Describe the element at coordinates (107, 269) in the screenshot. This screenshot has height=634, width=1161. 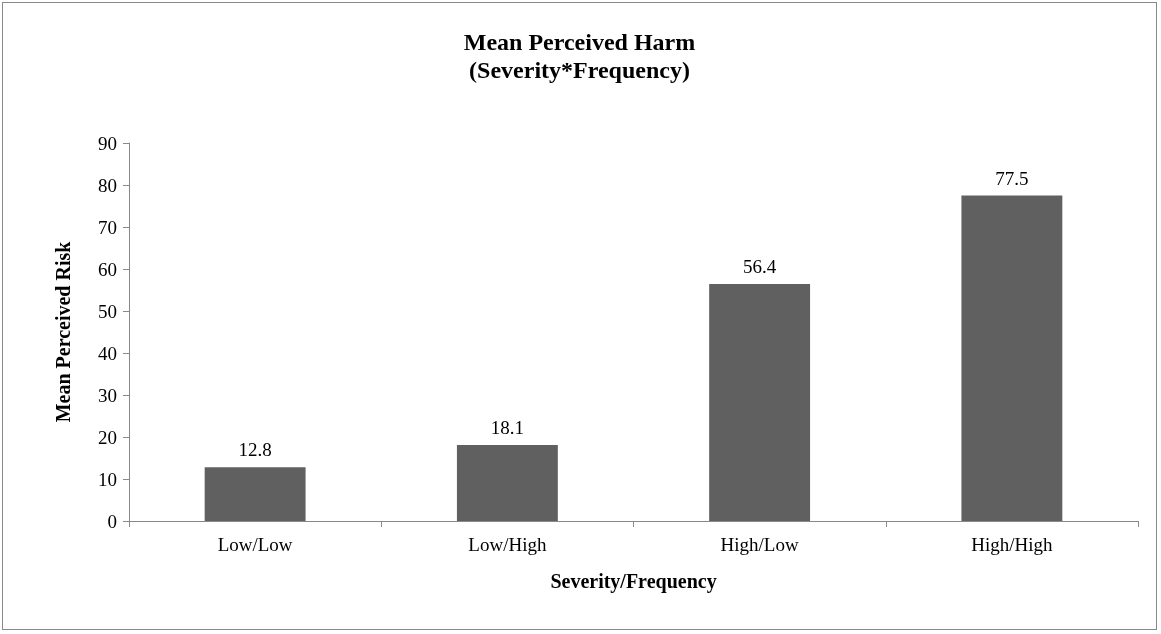
I see `y-tick-label: 60` at that location.